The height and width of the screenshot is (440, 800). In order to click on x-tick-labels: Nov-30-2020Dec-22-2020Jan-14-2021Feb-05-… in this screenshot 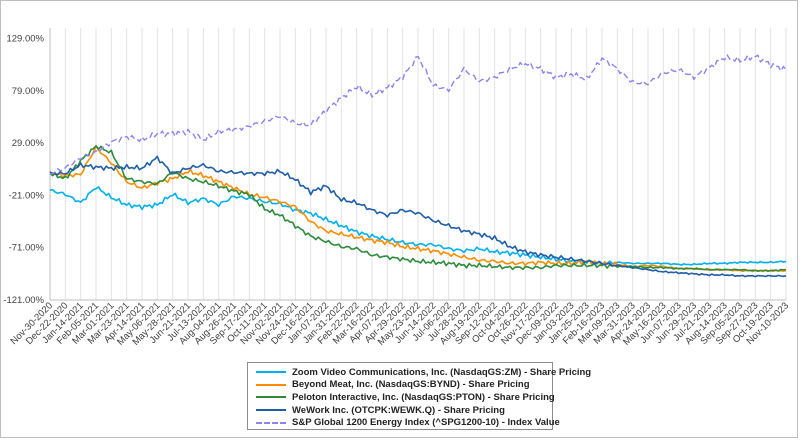, I will do `click(400, 323)`.